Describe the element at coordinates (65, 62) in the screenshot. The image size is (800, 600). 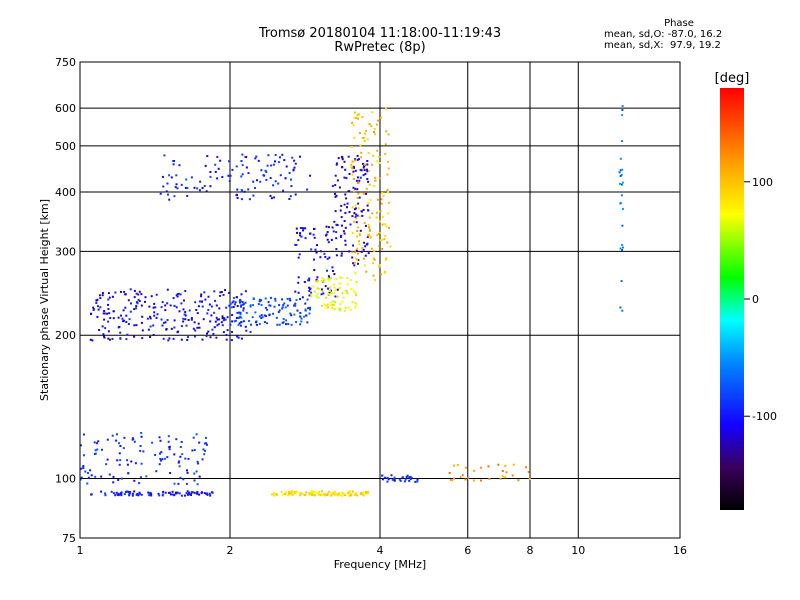
I see `y-tick-label: 750` at that location.